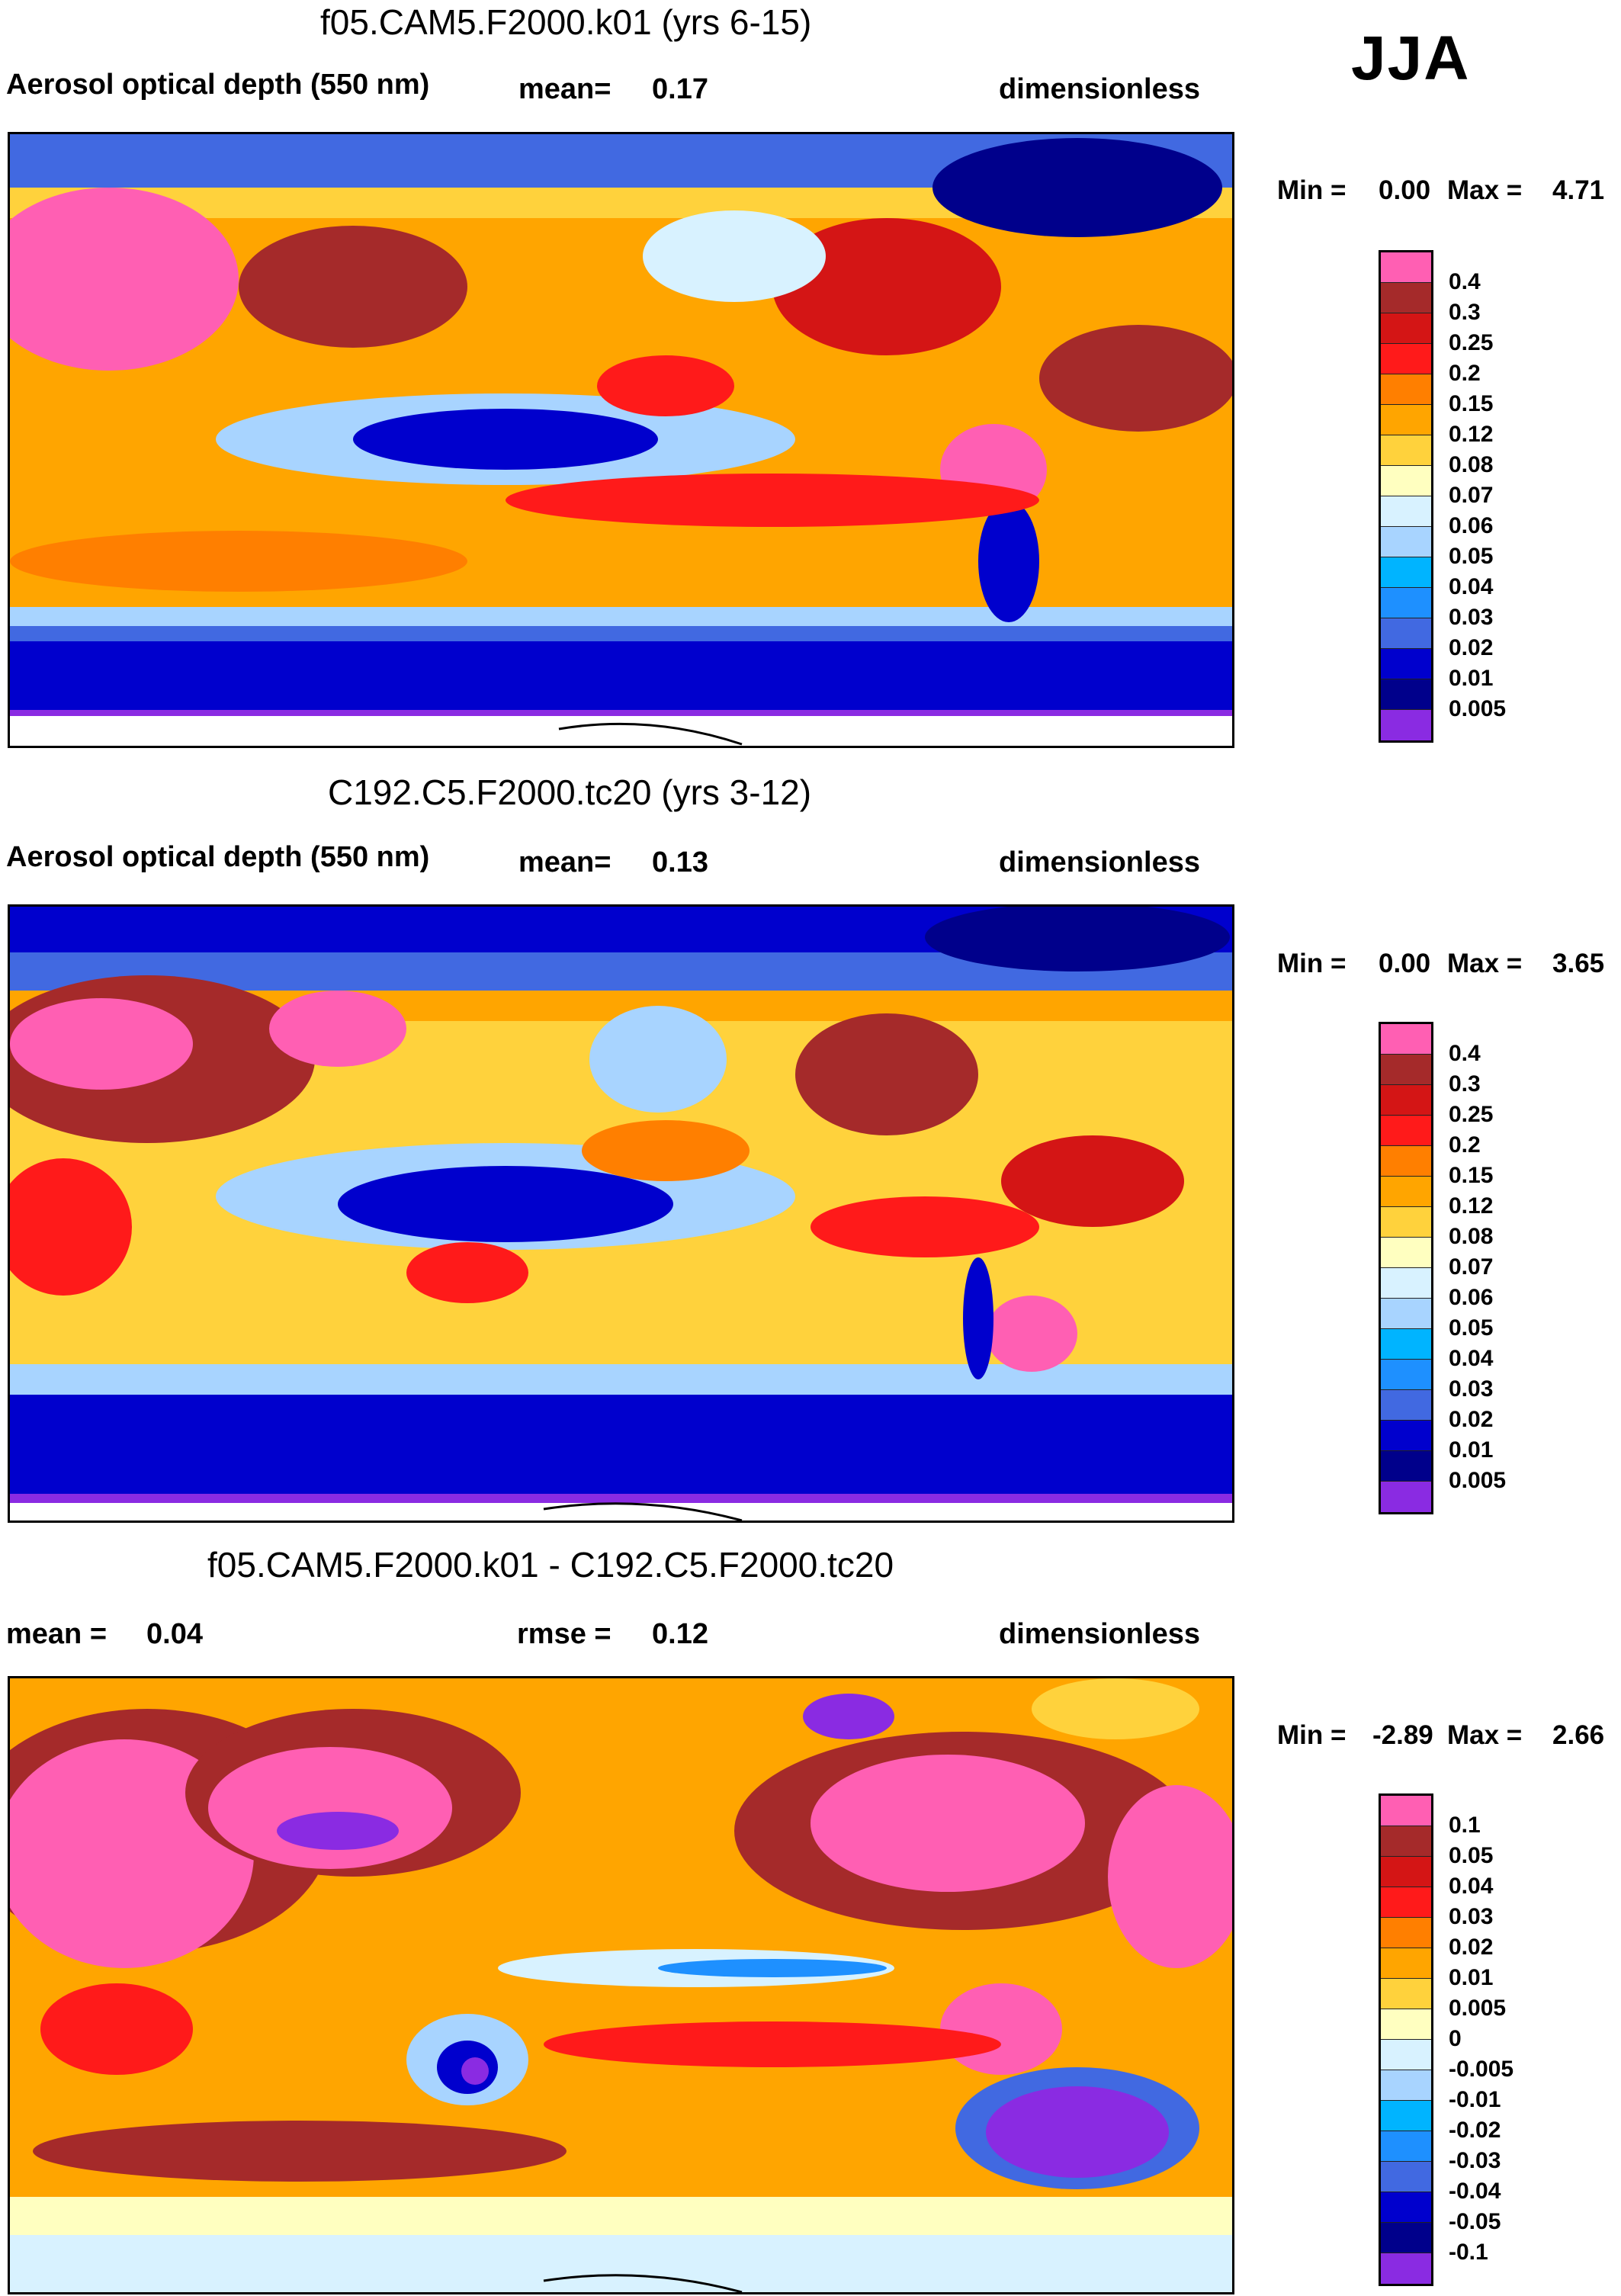 The height and width of the screenshot is (2296, 1621). Describe the element at coordinates (1099, 1634) in the screenshot. I see `panel3-units: dimensionless` at that location.